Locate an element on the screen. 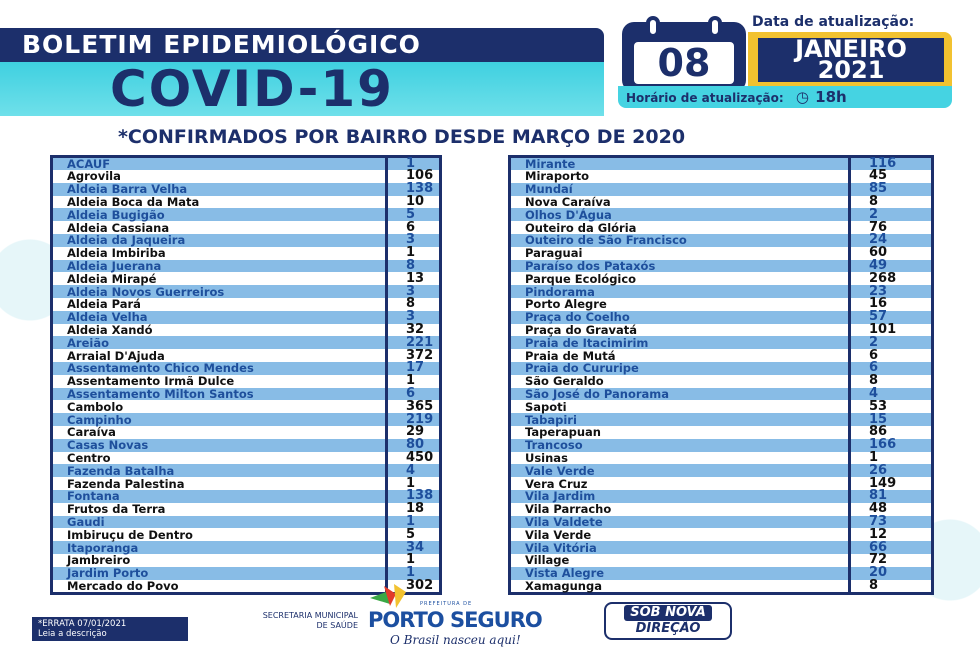 The image size is (980, 653). table-row: Agrovila 106 is located at coordinates (246, 176).